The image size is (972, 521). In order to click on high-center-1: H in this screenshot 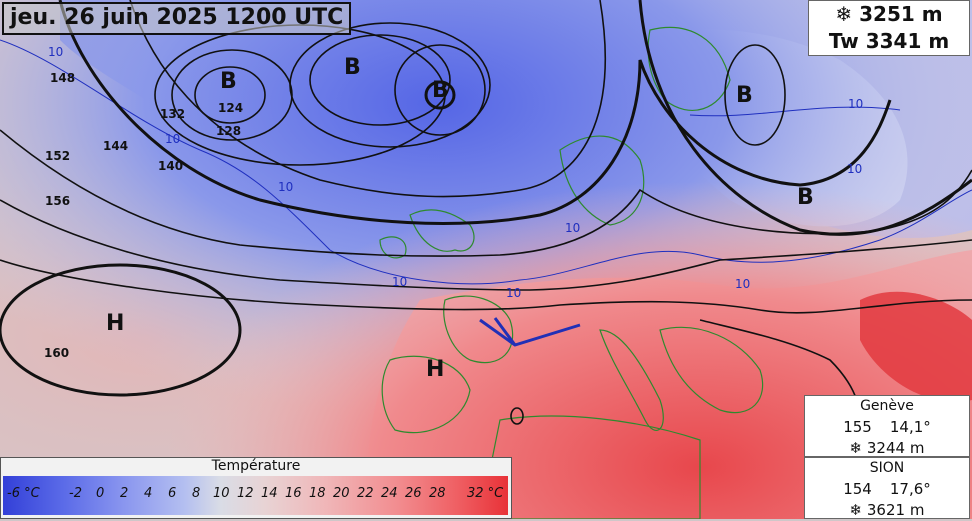, I will do `click(115, 323)`.